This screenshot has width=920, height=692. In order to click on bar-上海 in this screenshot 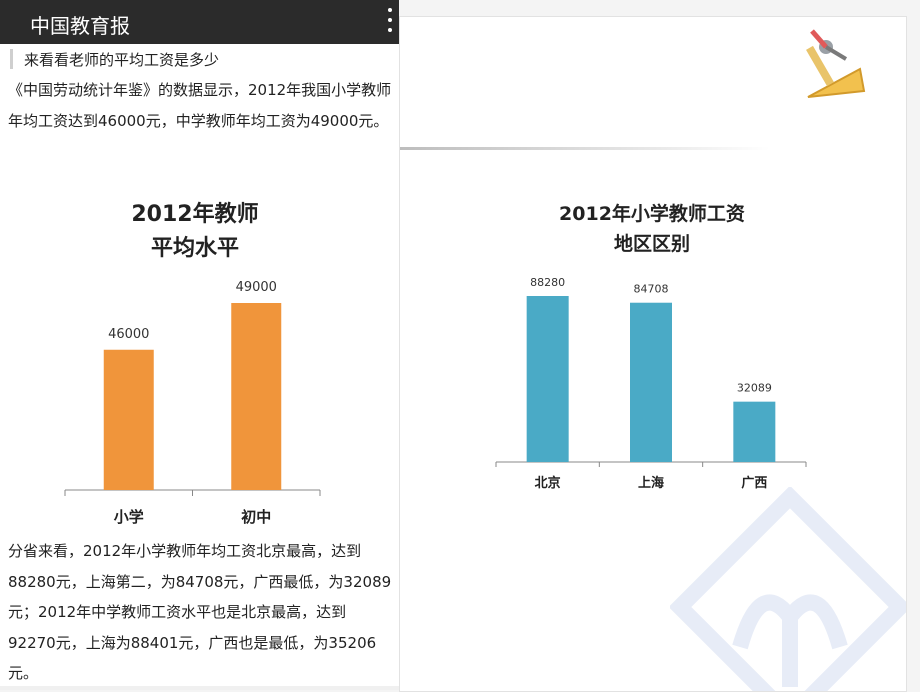, I will do `click(651, 382)`.